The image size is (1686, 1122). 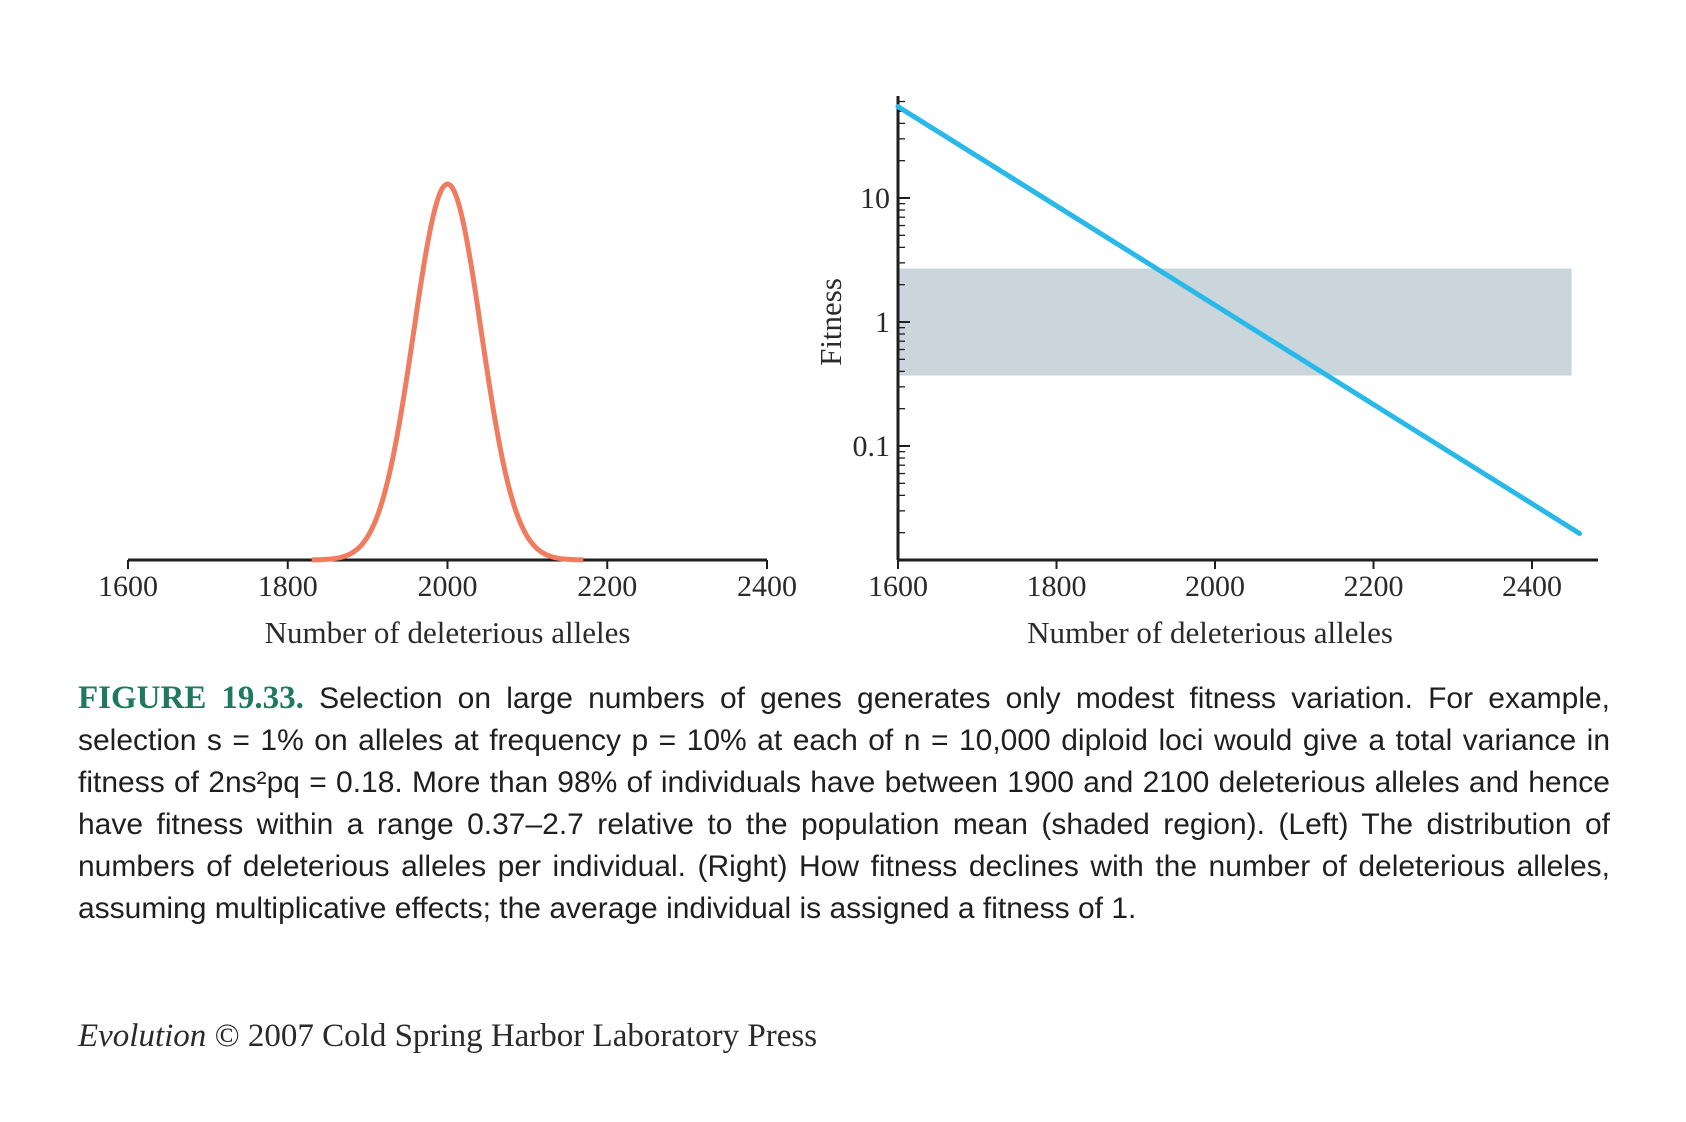 I want to click on credit-book-title: Evolution, so click(x=142, y=1036).